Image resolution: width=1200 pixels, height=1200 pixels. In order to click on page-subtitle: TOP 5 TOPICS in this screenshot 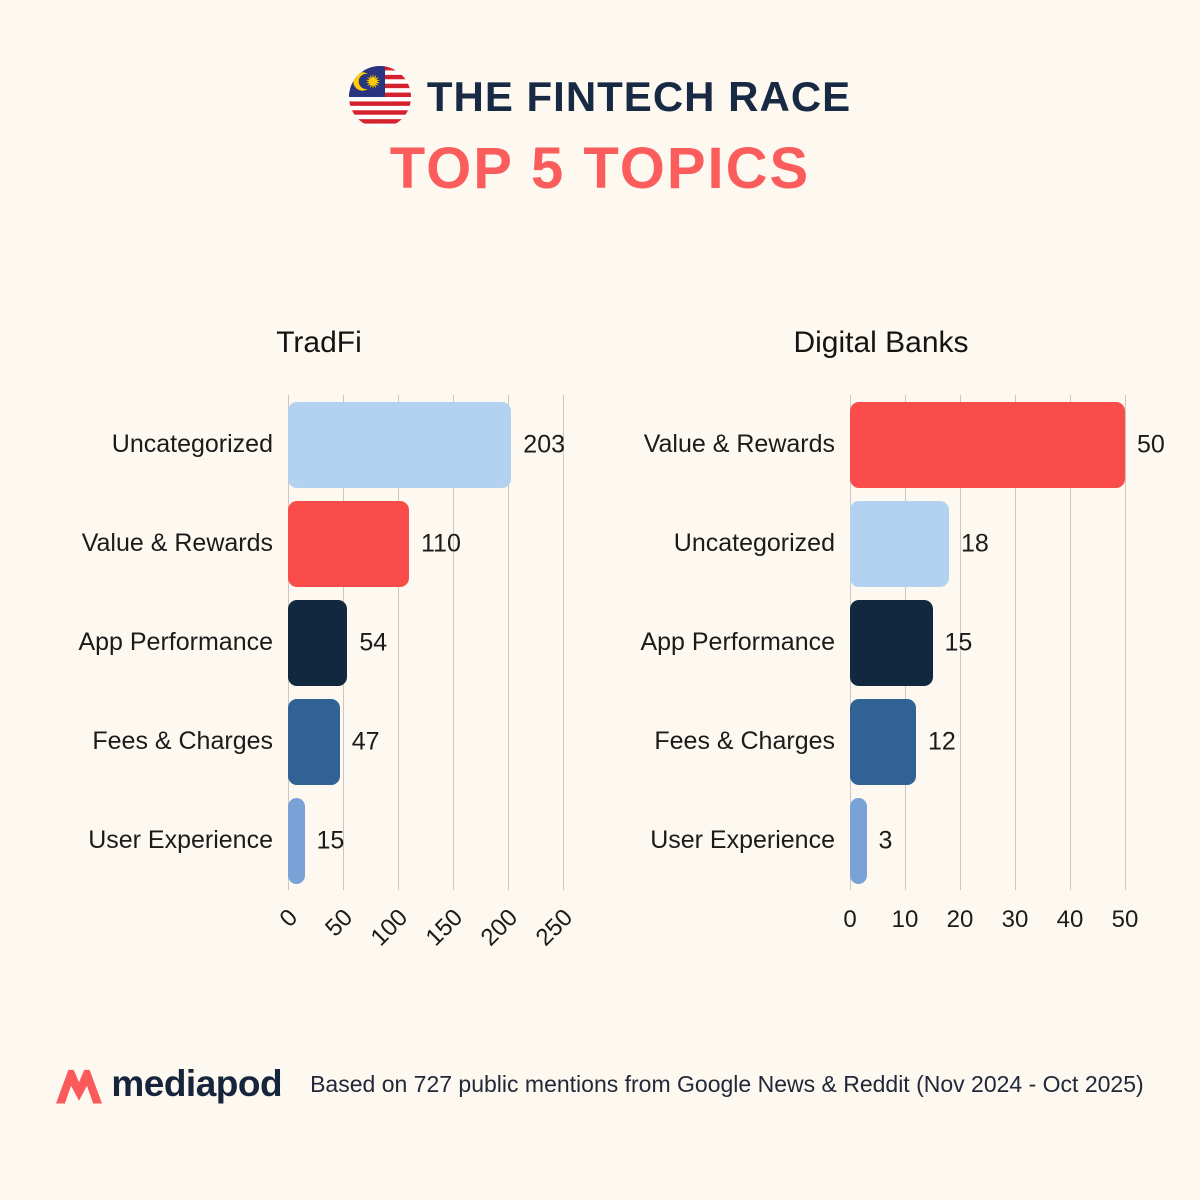, I will do `click(600, 168)`.